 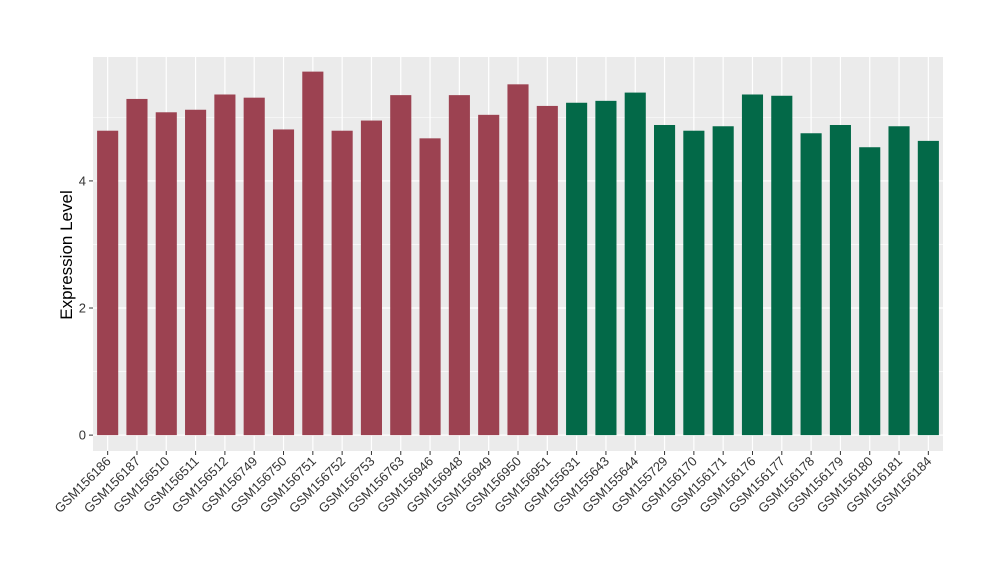 I want to click on bar-GSM156511, so click(x=196, y=272).